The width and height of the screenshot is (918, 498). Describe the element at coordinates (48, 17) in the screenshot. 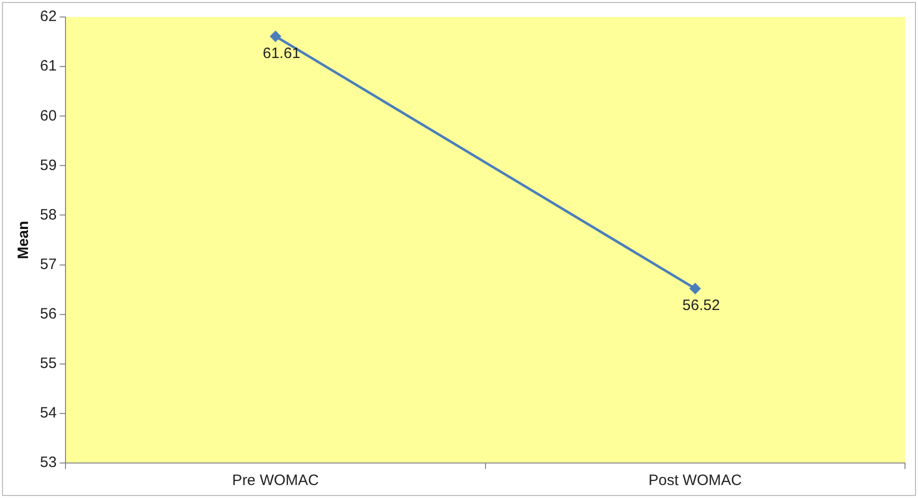

I see `y-tick-label: 62` at that location.